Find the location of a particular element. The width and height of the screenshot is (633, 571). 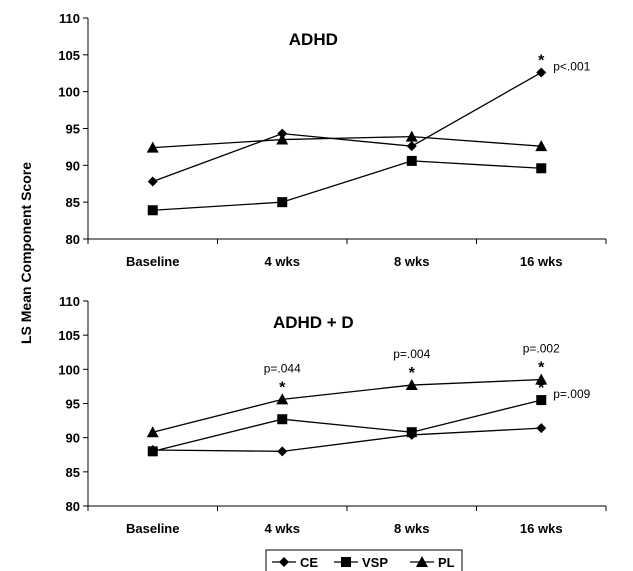

p-value-label: p<.001 is located at coordinates (571, 67).